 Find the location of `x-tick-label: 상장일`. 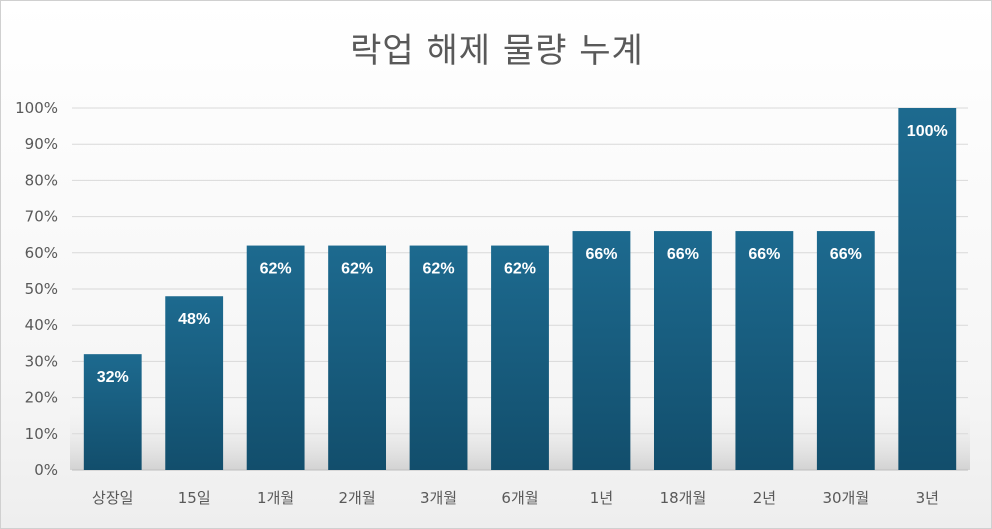

x-tick-label: 상장일 is located at coordinates (112, 498).